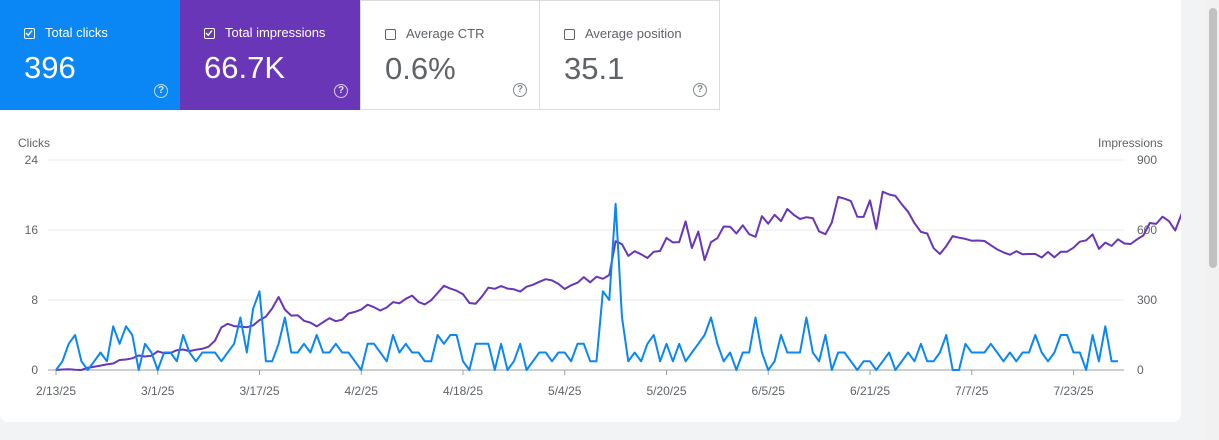 The height and width of the screenshot is (440, 1219). I want to click on left-axis-tick-label: 8, so click(34, 300).